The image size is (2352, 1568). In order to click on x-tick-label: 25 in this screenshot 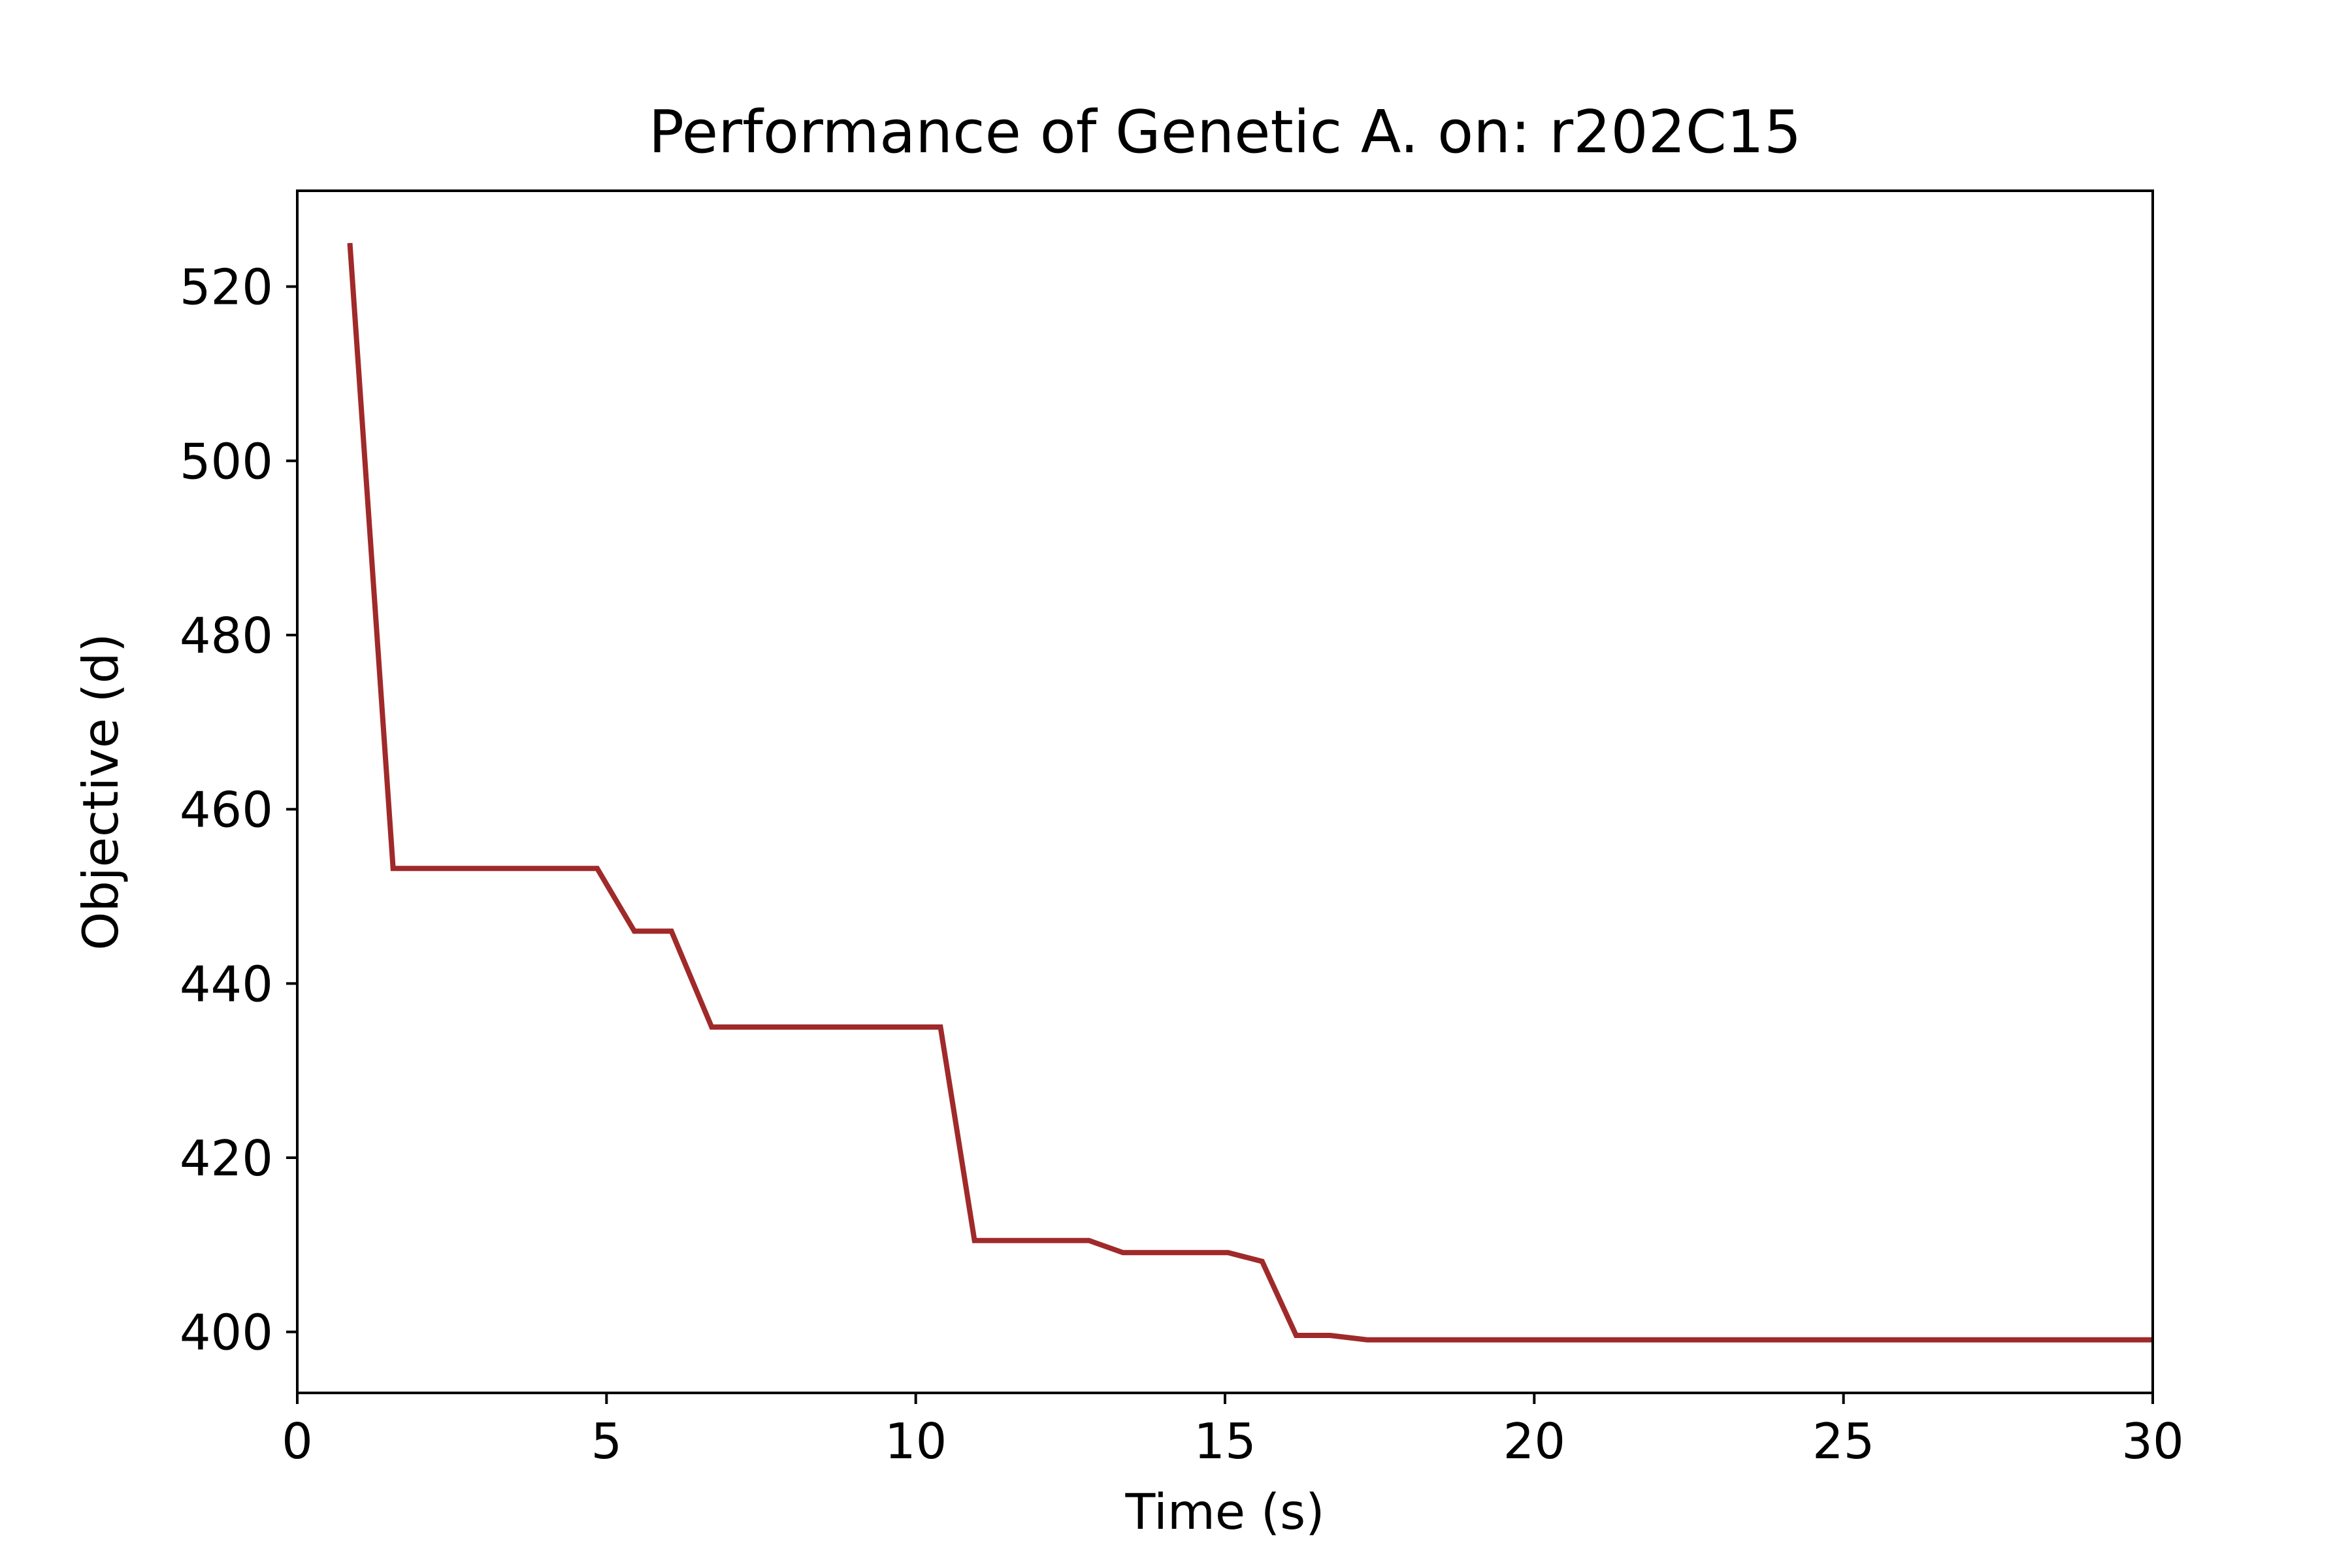, I will do `click(1843, 1441)`.